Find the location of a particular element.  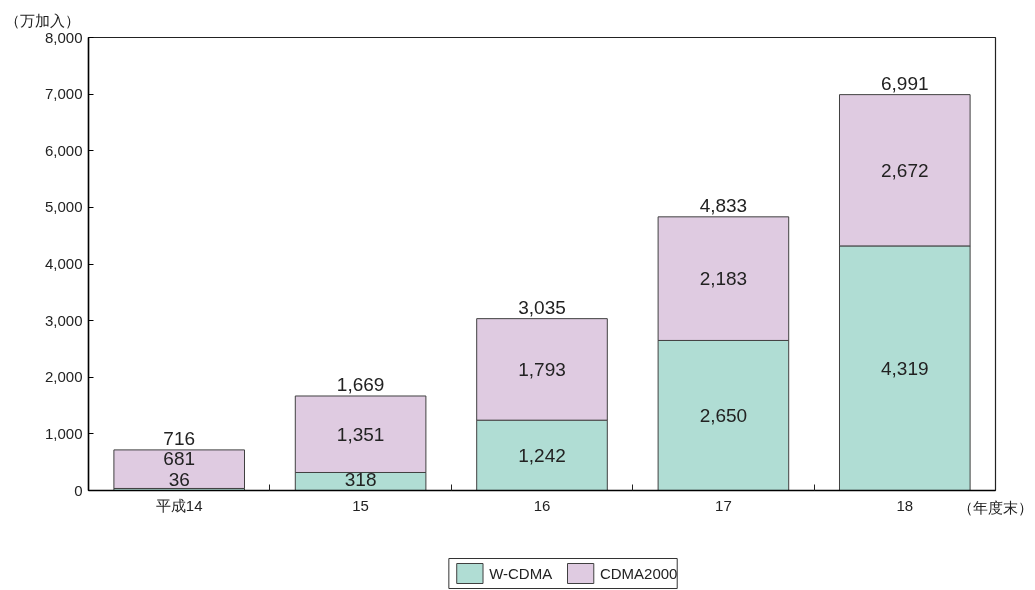

y-tick-label: 3,000 is located at coordinates (63, 320).